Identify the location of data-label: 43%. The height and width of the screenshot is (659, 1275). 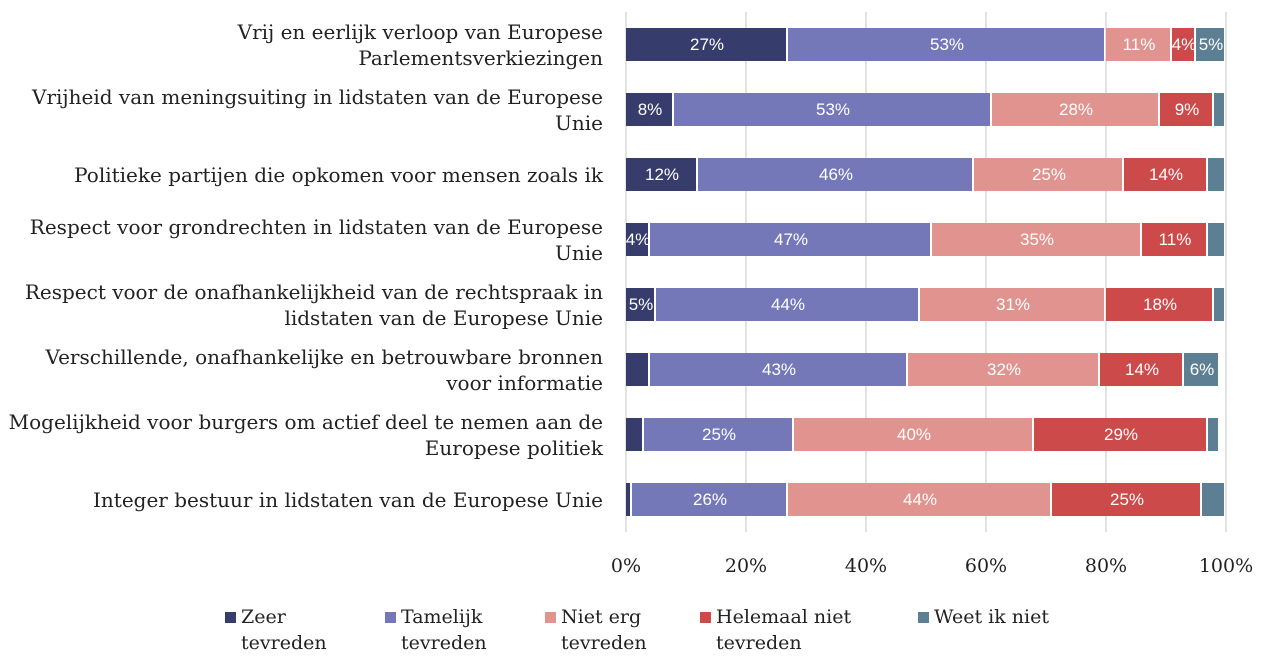
(779, 369).